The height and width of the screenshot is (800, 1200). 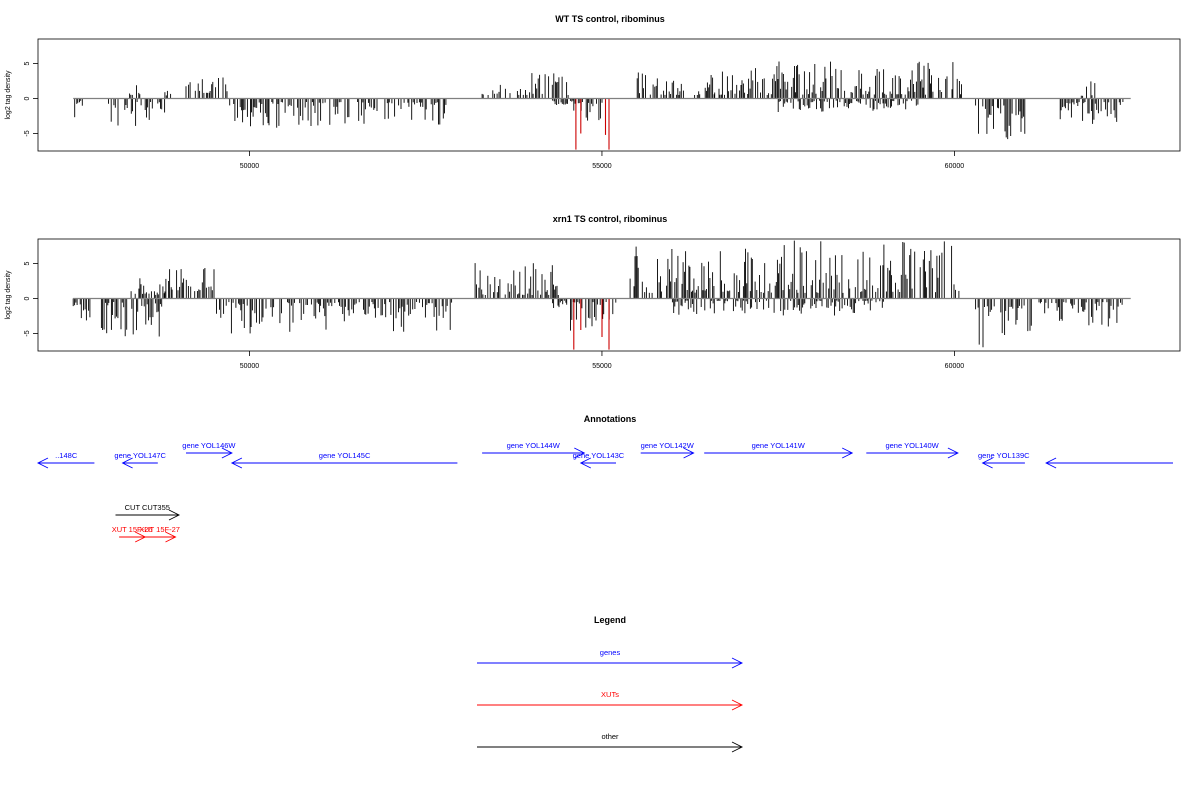 I want to click on wt-y-axis-label: log2 tag density, so click(x=8, y=95).